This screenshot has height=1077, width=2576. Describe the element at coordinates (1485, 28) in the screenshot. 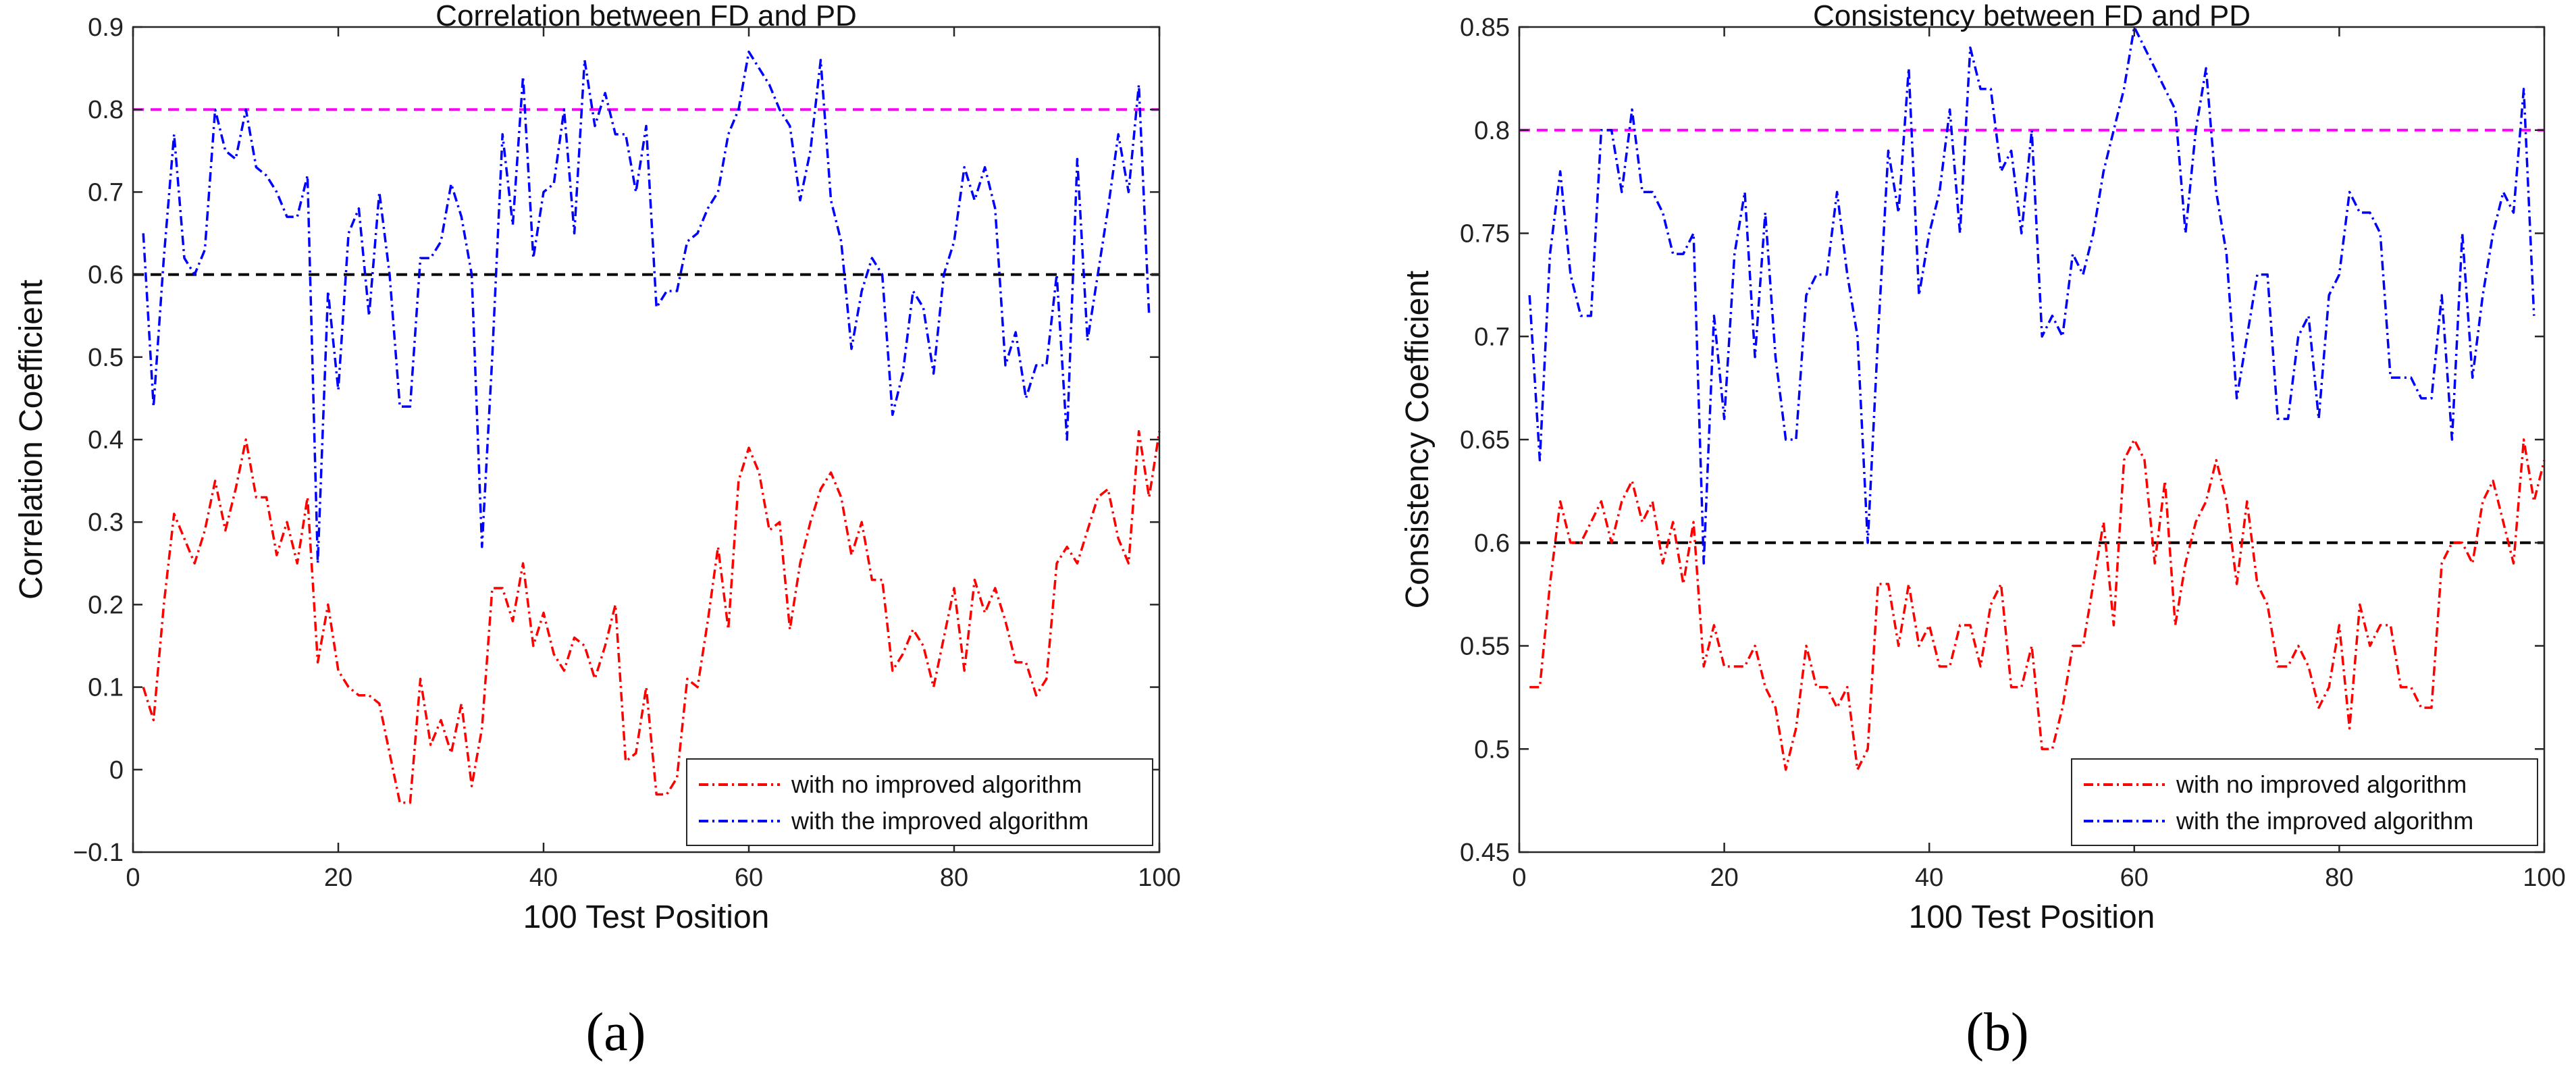

I see `y-tick-label: 0.85` at that location.